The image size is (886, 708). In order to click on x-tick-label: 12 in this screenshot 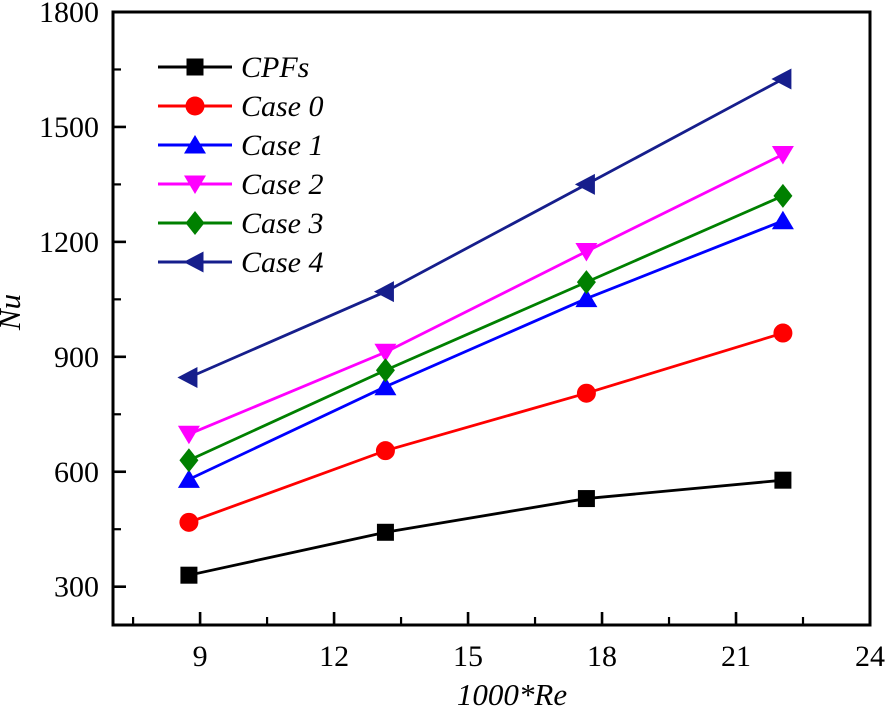, I will do `click(334, 656)`.